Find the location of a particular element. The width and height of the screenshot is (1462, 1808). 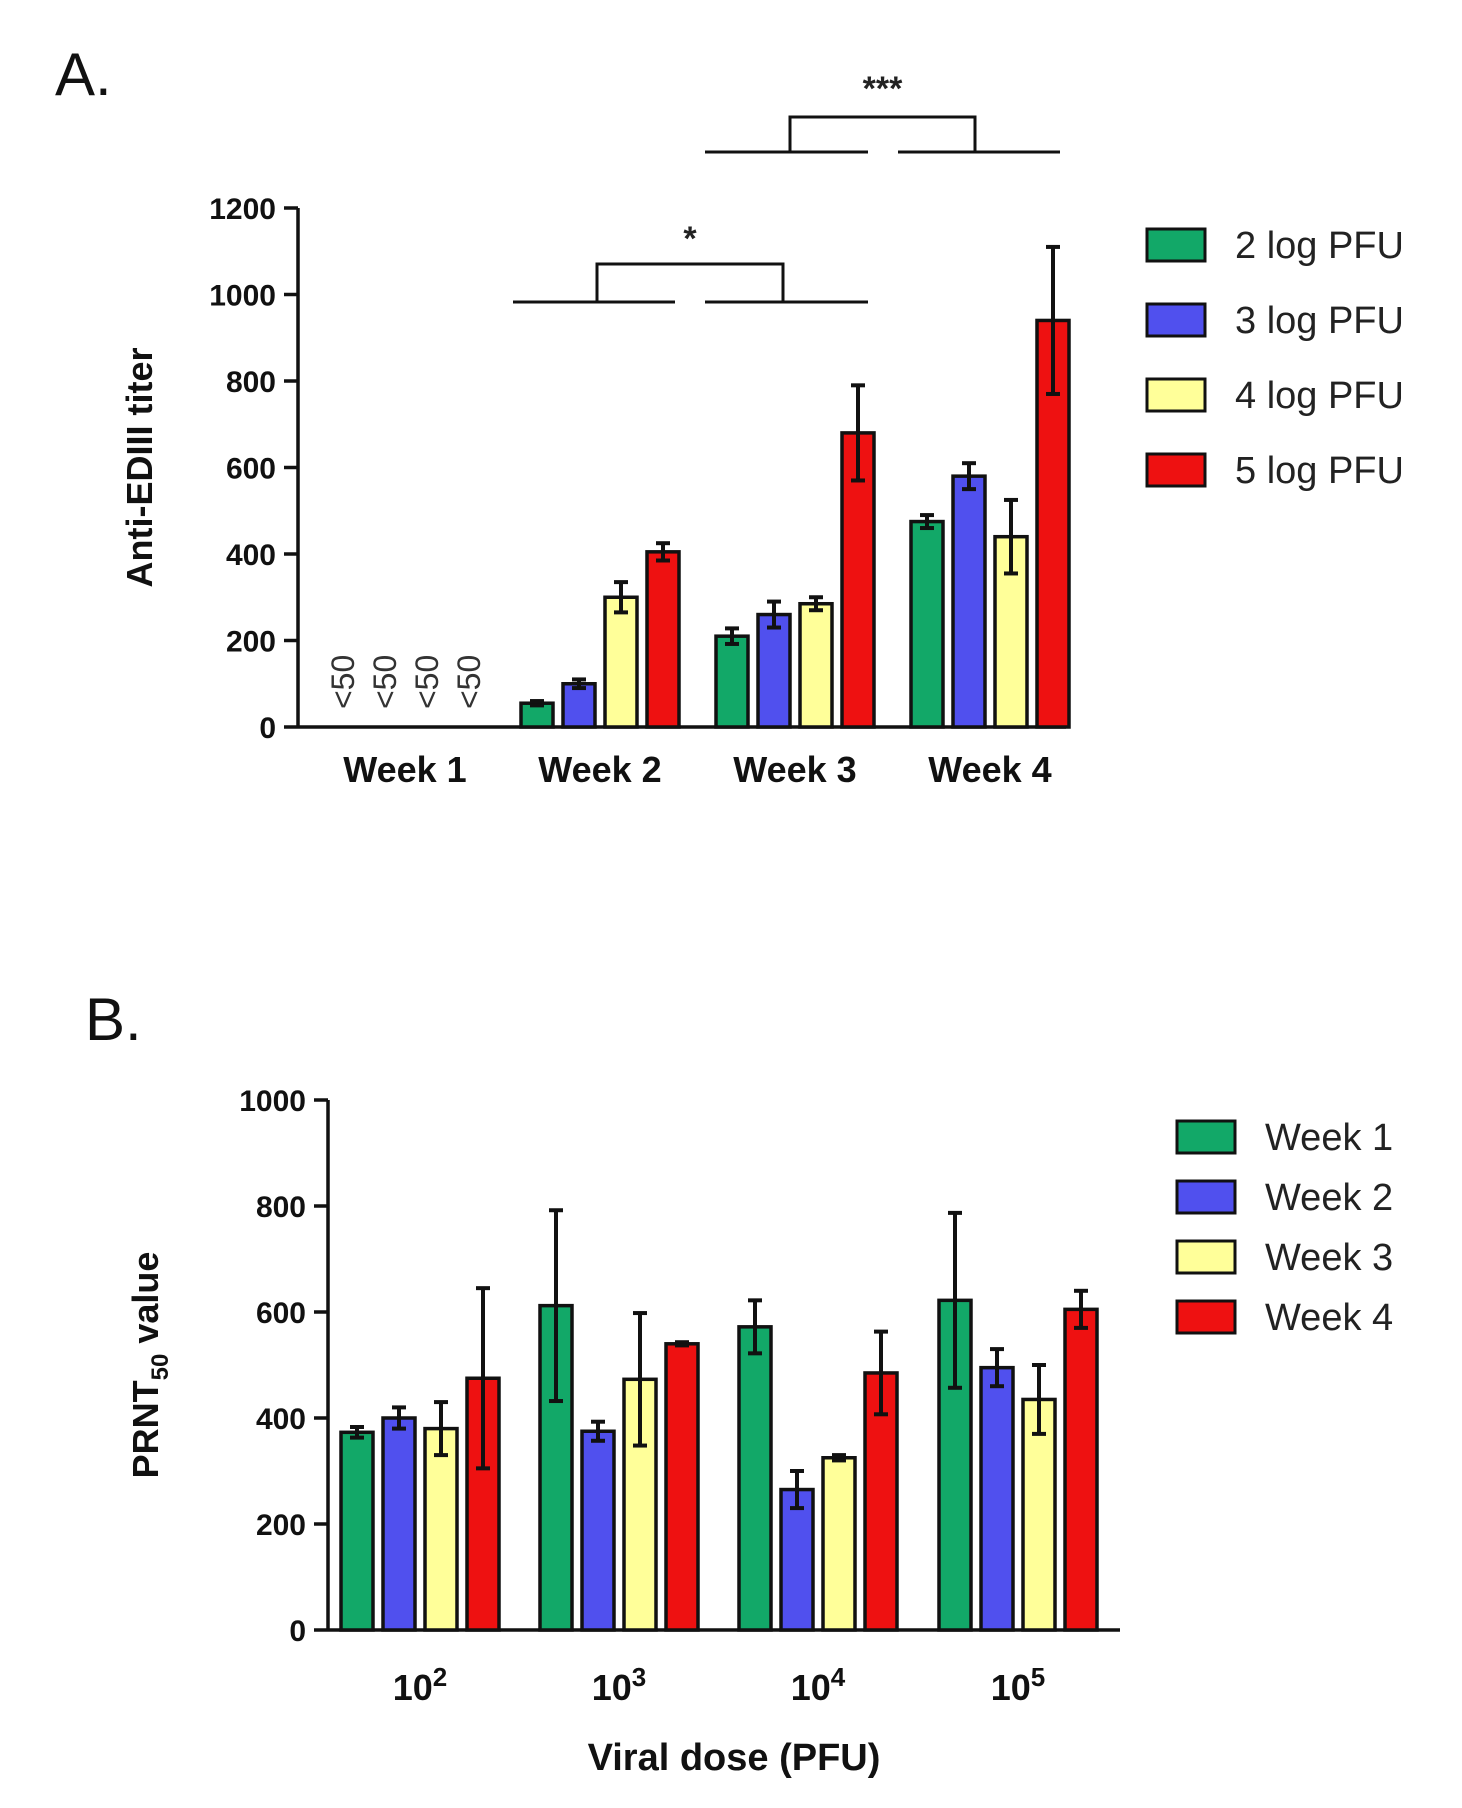

x-tick-label: Week 3 is located at coordinates (794, 769).